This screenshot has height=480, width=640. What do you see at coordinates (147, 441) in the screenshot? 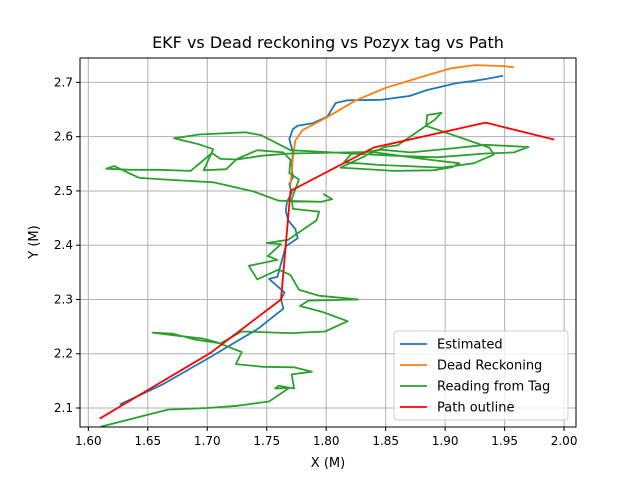
I see `x-tick-label: 1.65` at bounding box center [147, 441].